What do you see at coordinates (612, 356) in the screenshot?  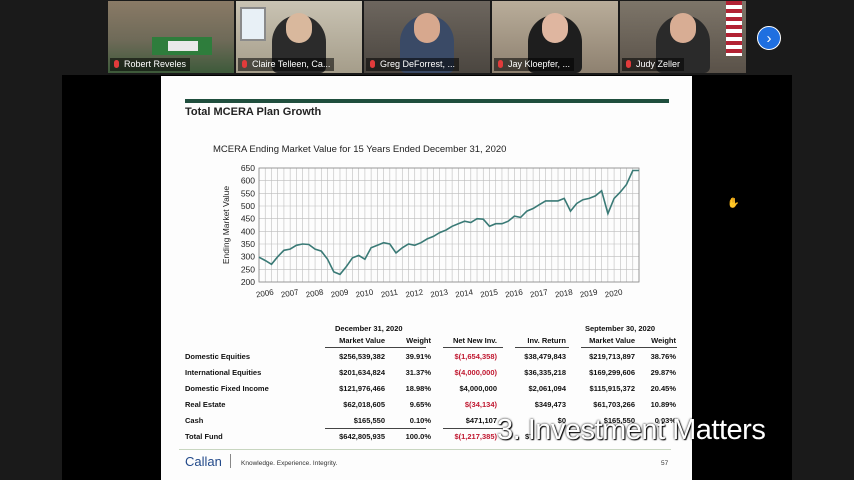 I see `cell: $219,713,897` at bounding box center [612, 356].